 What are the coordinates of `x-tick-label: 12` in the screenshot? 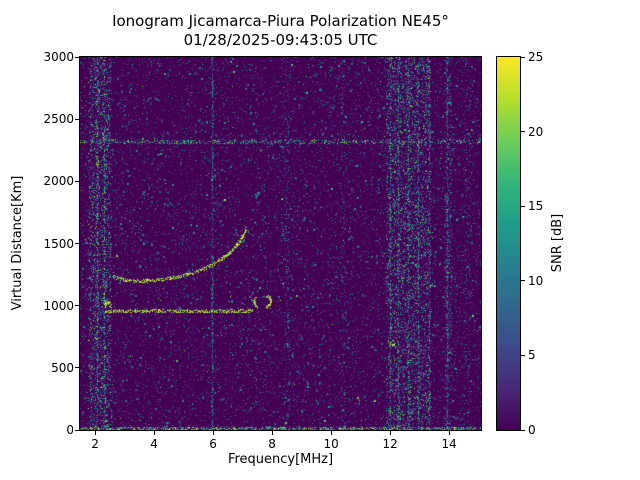 It's located at (390, 444).